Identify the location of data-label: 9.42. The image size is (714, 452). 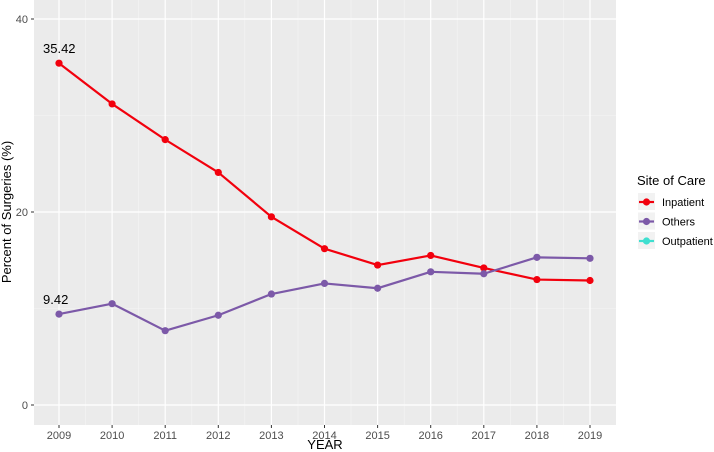
(55, 299).